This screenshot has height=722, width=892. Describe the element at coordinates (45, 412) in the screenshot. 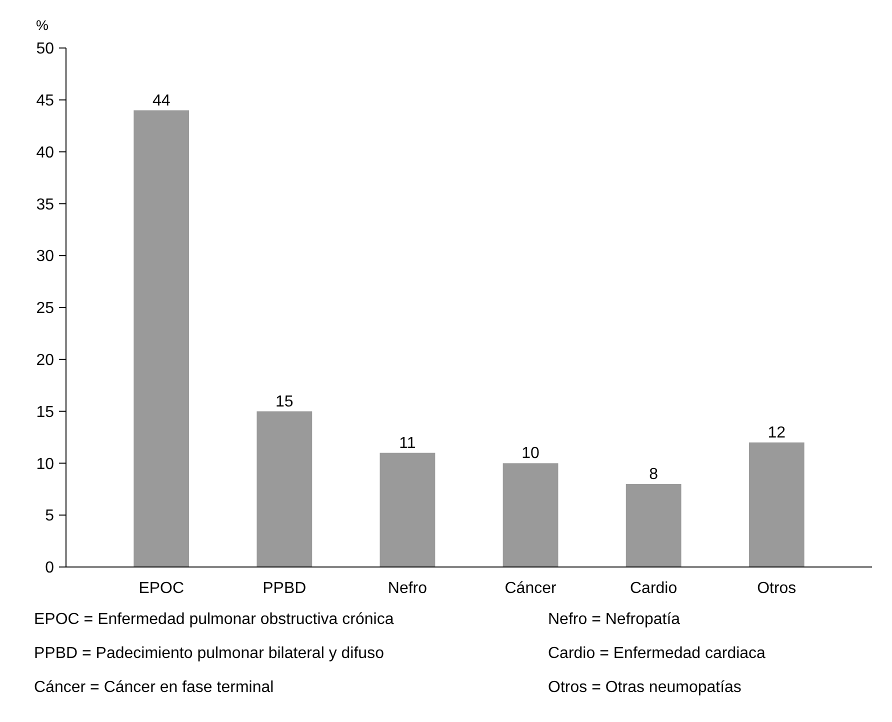

I see `y-tick-label: 15` at that location.